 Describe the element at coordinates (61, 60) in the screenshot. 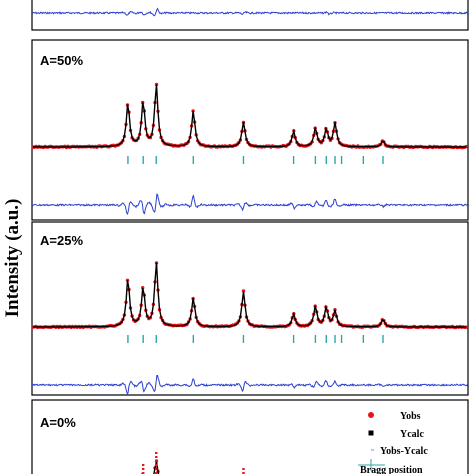

I see `panel-label-a50: A=50%` at that location.